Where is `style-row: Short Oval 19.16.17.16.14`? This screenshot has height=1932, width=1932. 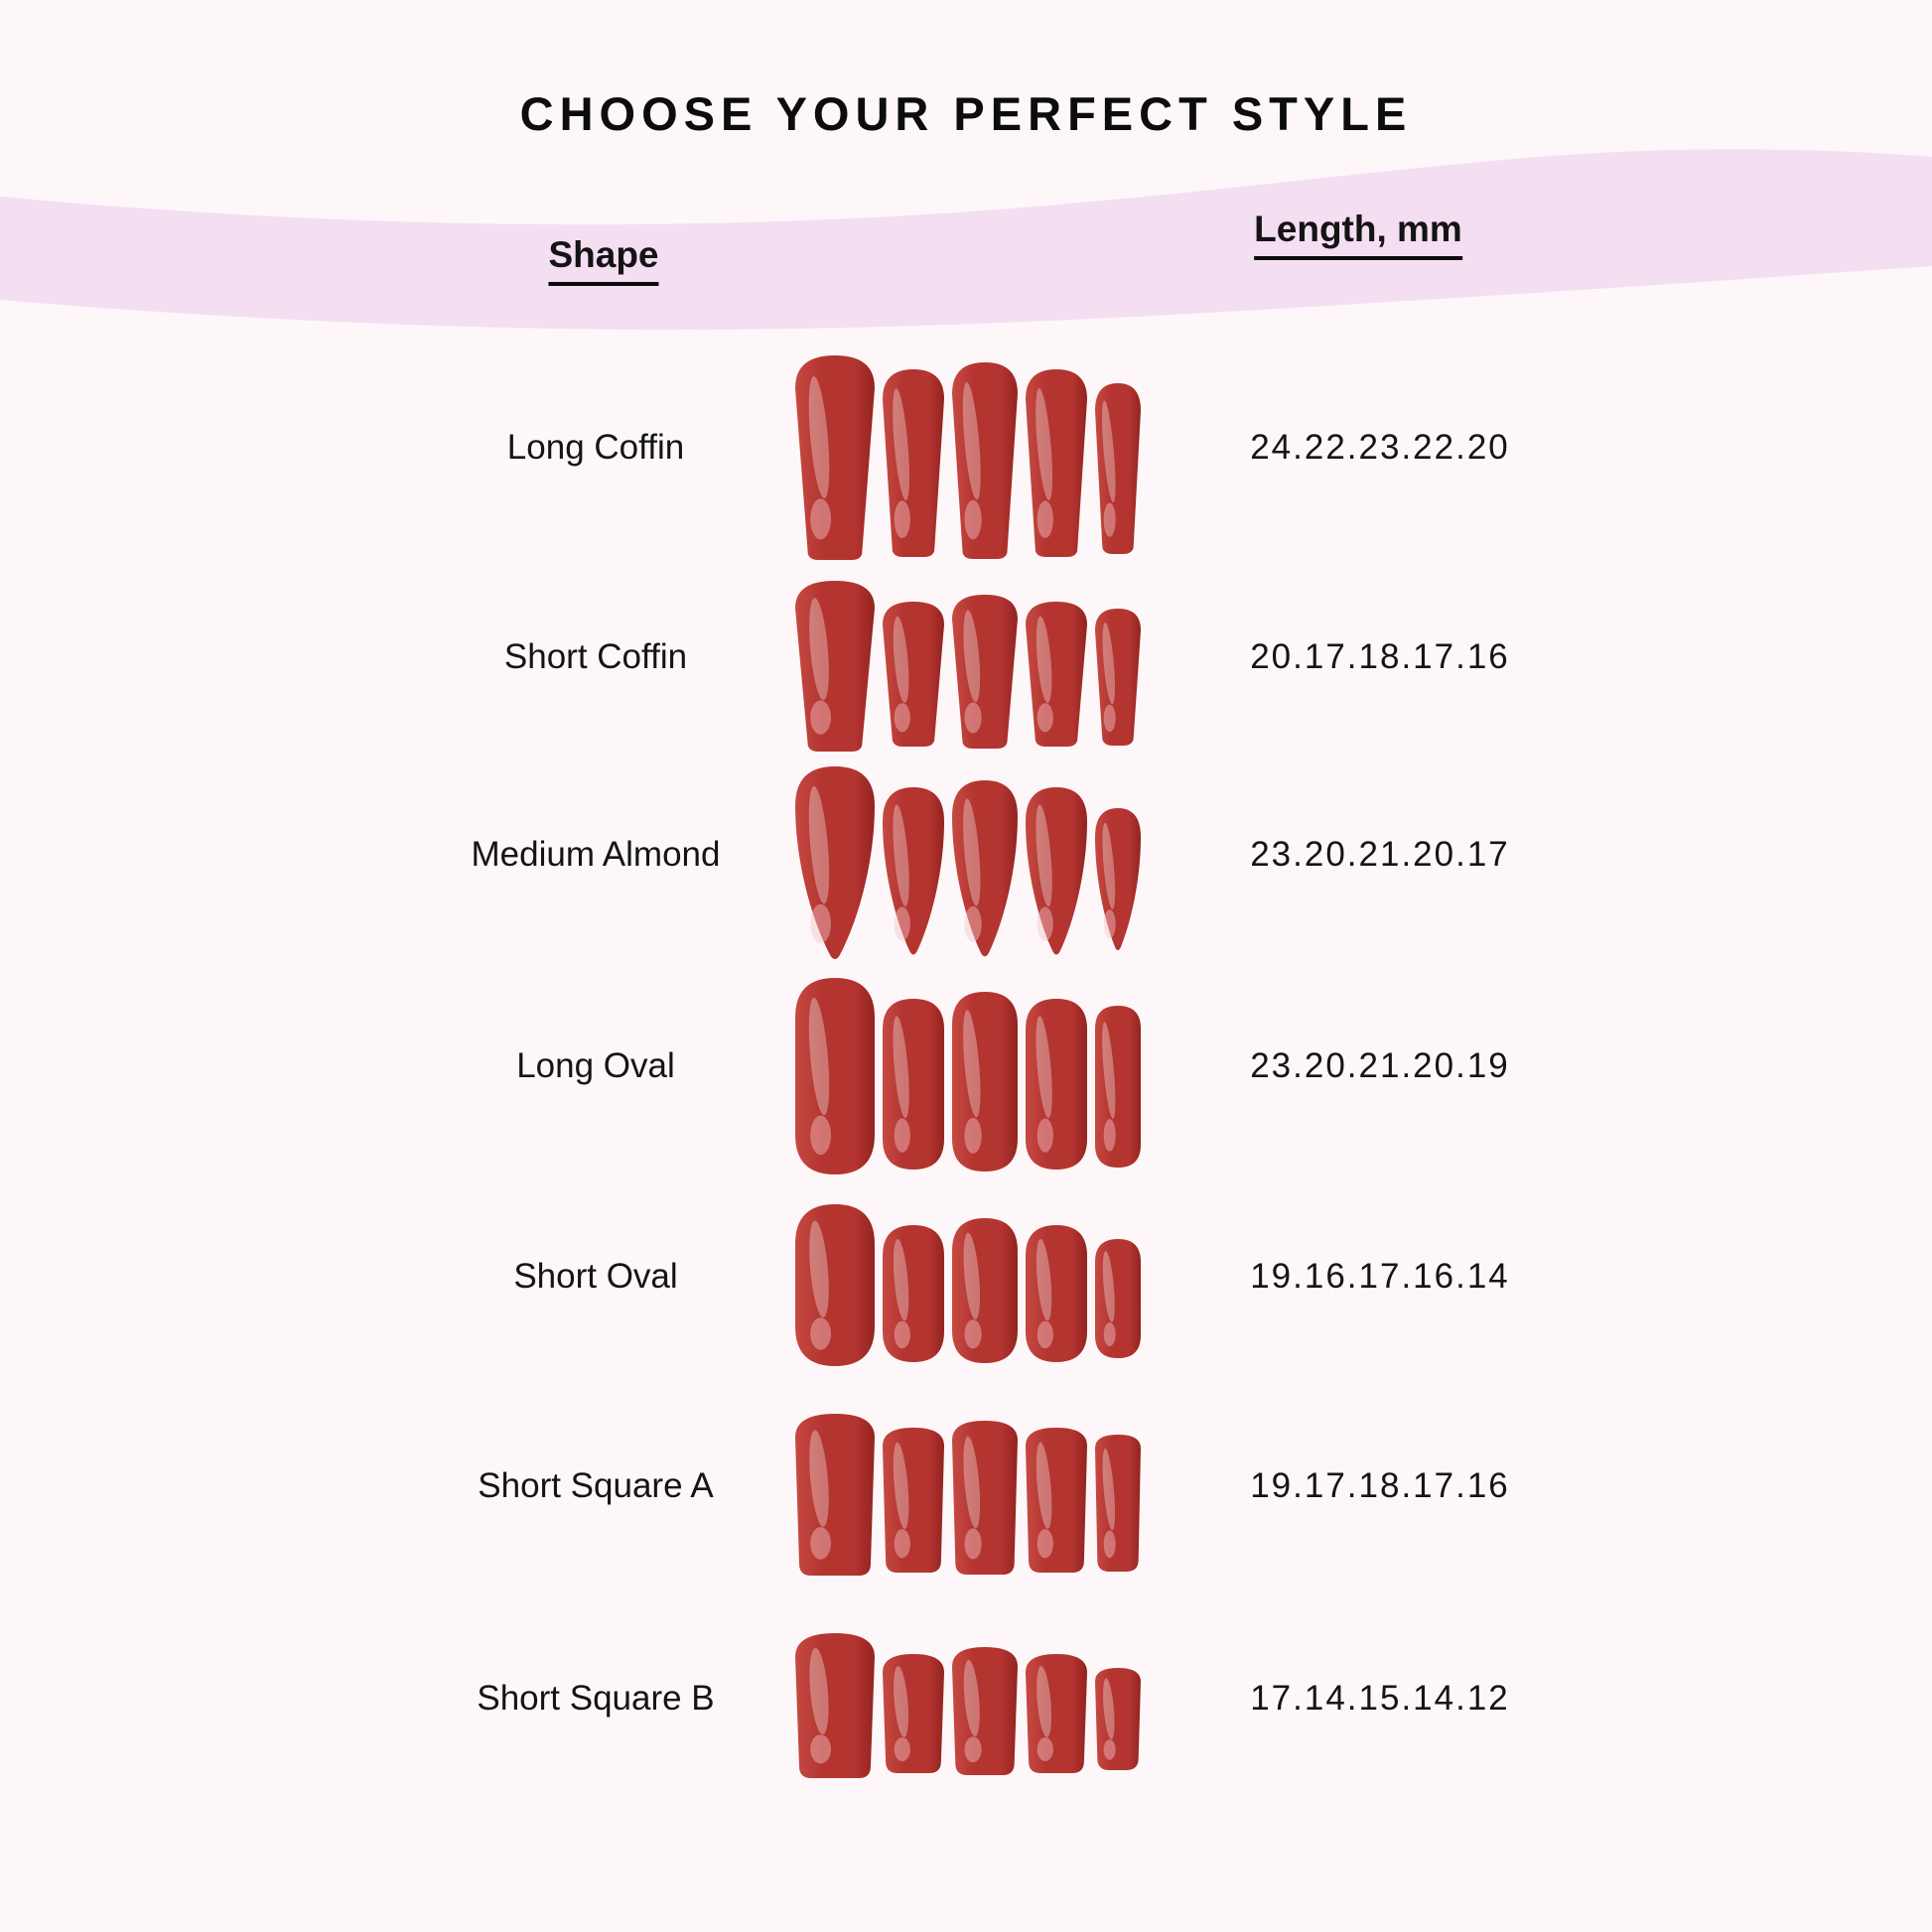 style-row: Short Oval 19.16.17.16.14 is located at coordinates (966, 1288).